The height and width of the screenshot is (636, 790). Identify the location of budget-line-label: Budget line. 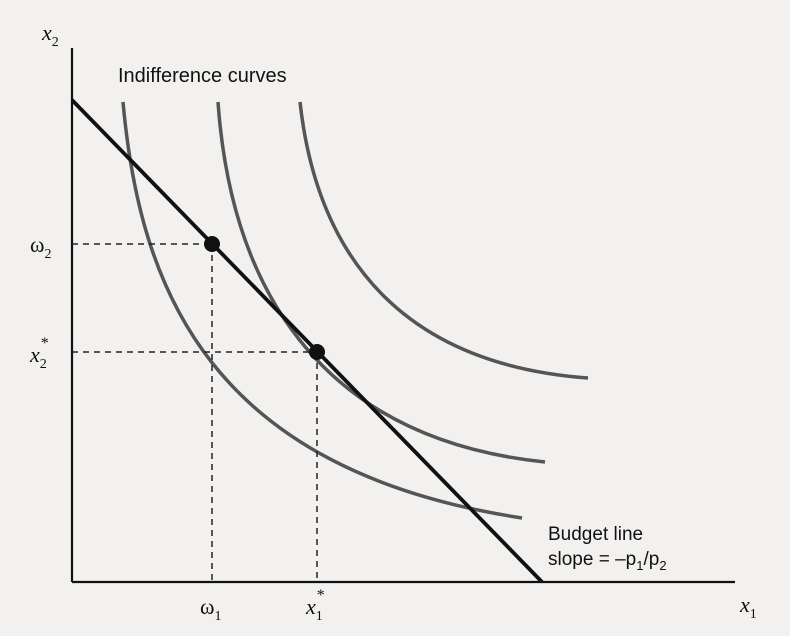
(595, 534).